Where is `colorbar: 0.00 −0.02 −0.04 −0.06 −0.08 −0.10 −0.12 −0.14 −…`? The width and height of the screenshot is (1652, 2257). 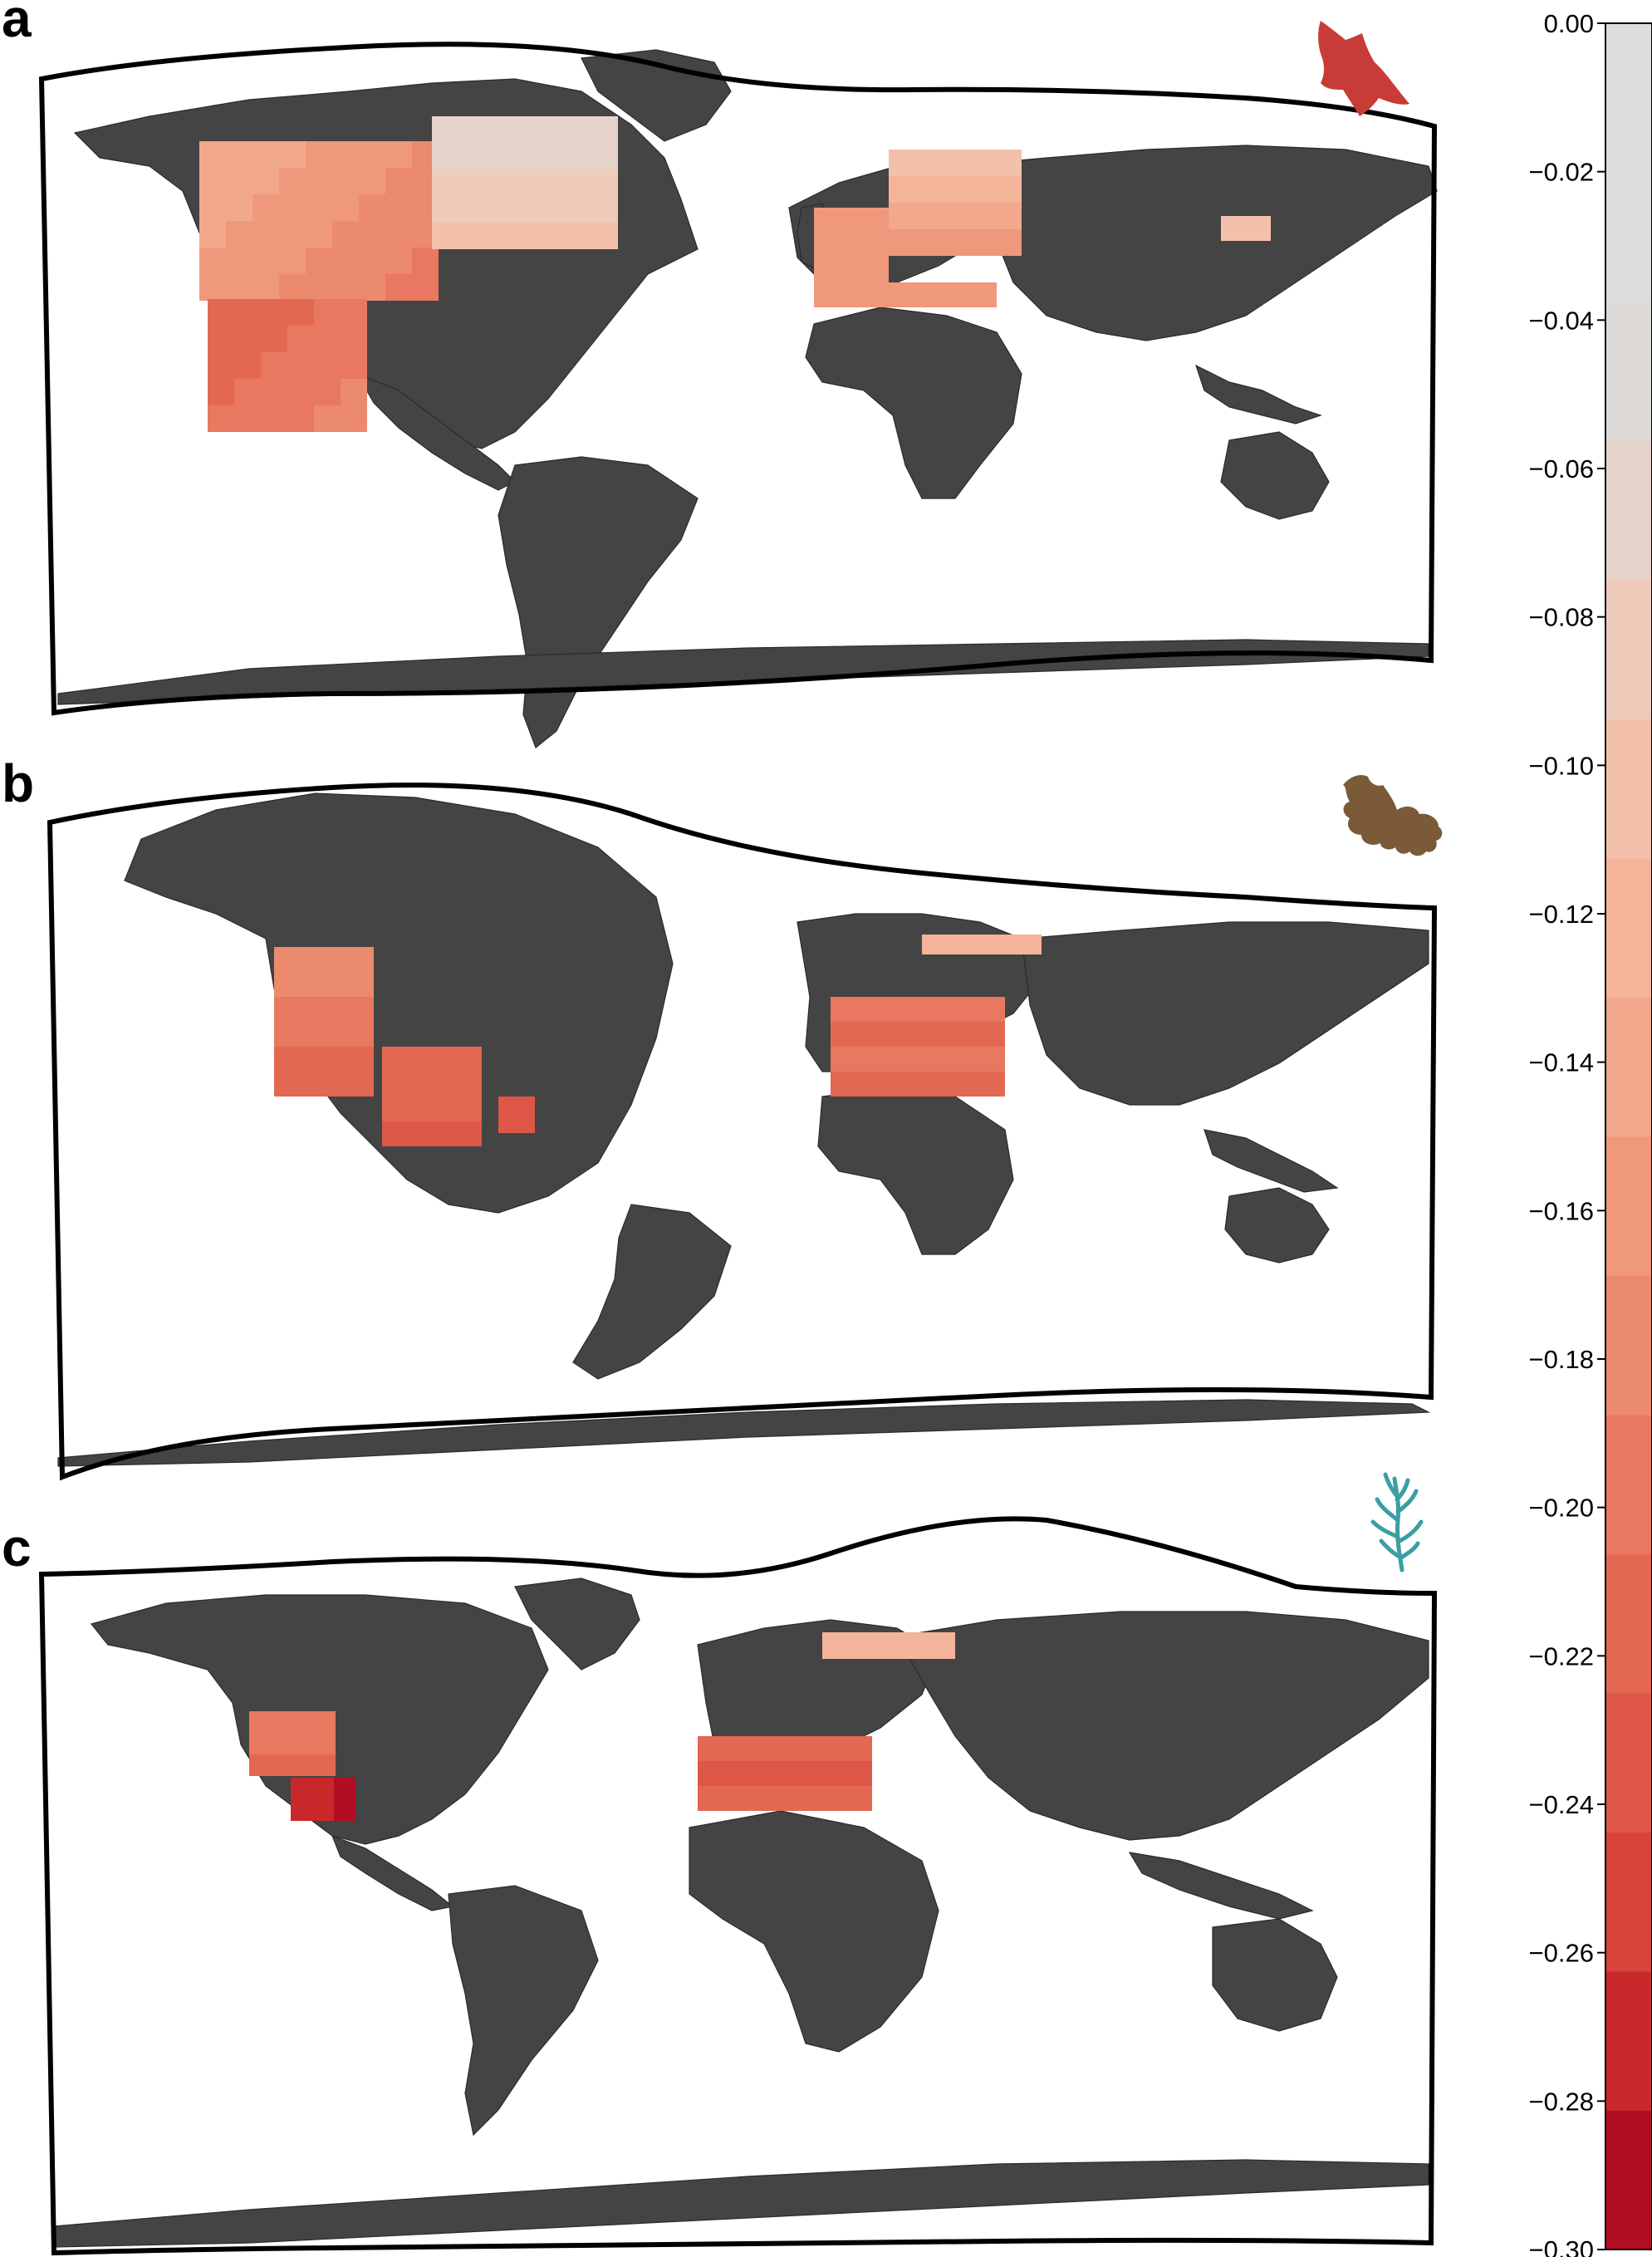 colorbar: 0.00 −0.02 −0.04 −0.06 −0.08 −0.10 −0.12 −0.14 −… is located at coordinates (1591, 1133).